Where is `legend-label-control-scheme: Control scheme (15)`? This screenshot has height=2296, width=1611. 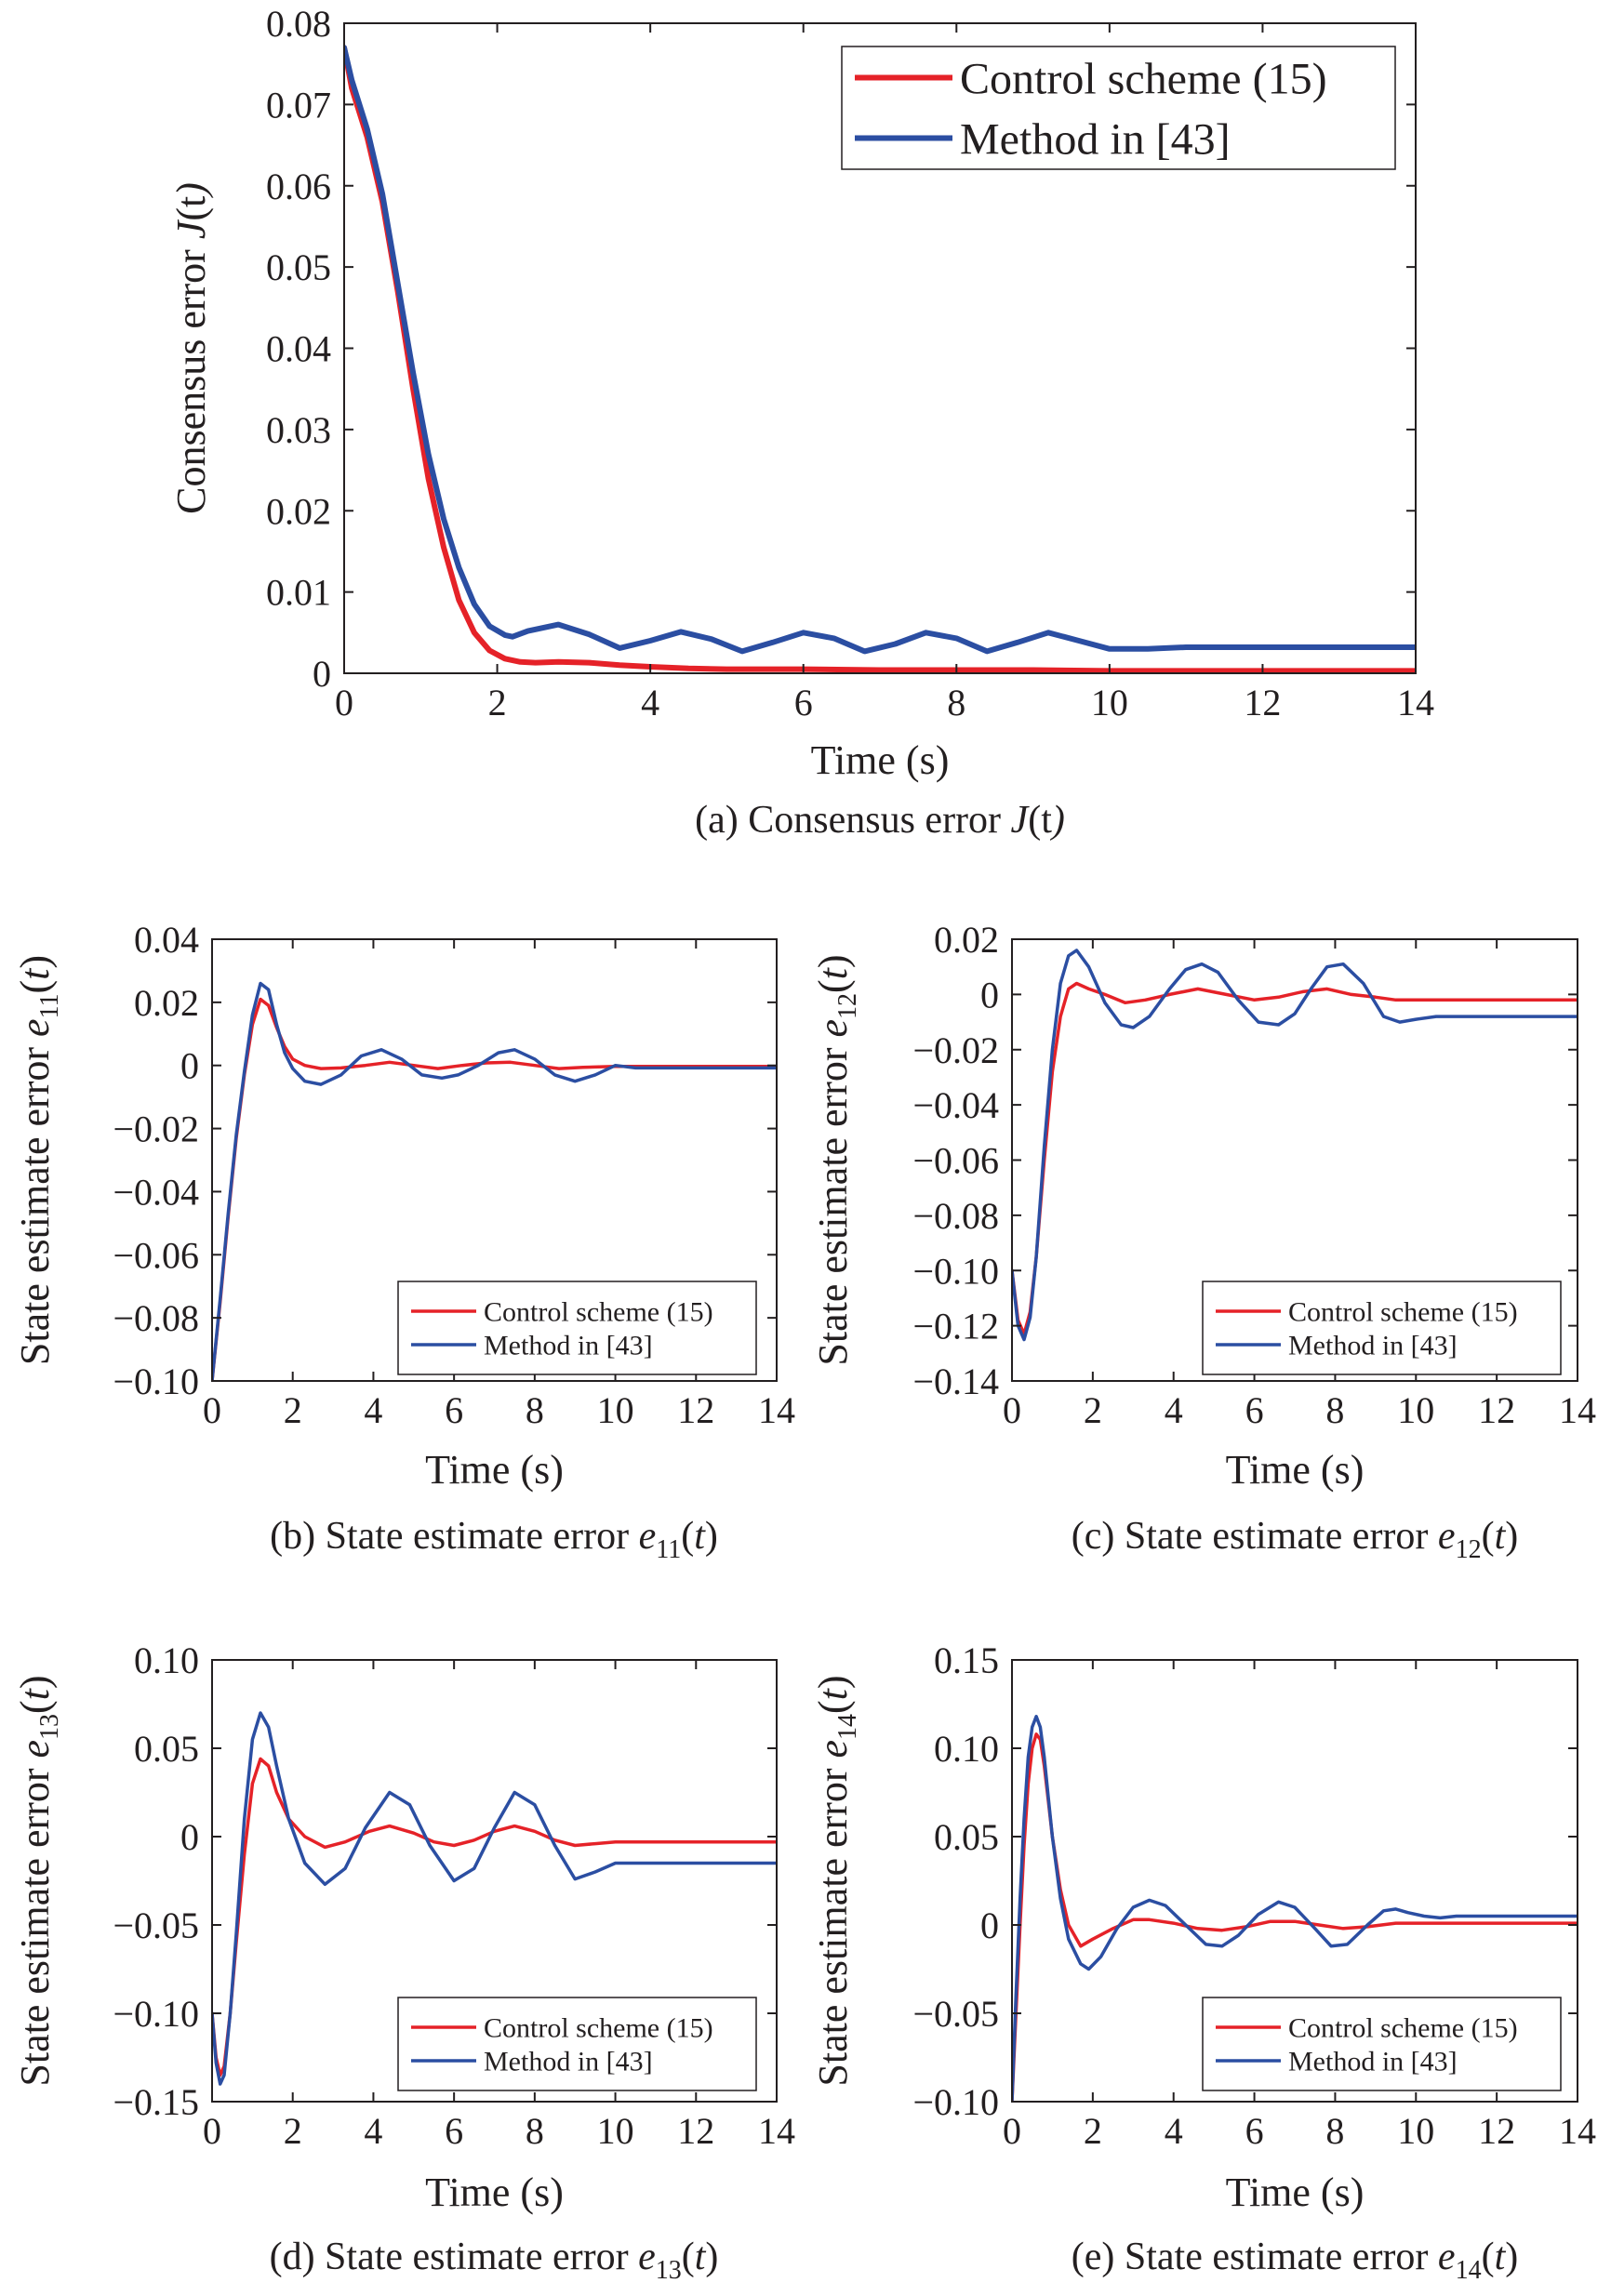
legend-label-control-scheme: Control scheme (15) is located at coordinates (1403, 1312).